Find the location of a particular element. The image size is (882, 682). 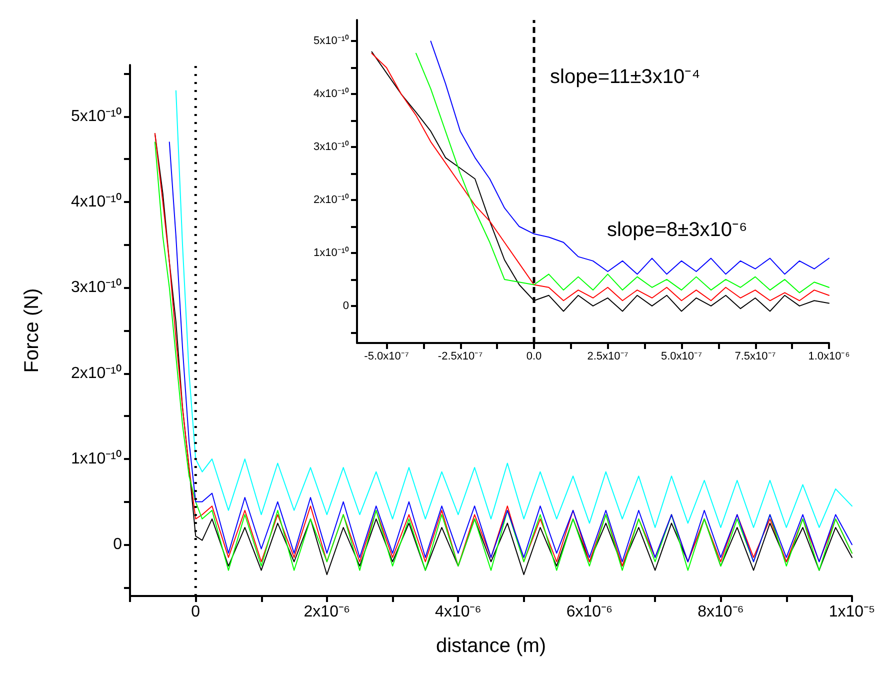

x-tick-label: 0 is located at coordinates (195, 612).